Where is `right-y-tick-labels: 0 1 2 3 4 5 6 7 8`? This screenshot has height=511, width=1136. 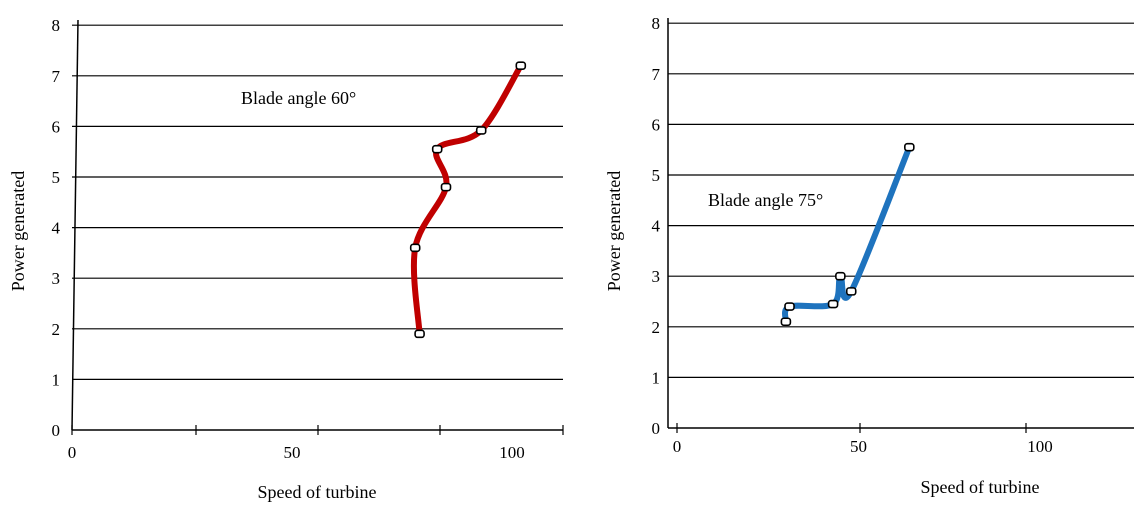 right-y-tick-labels: 0 1 2 3 4 5 6 7 8 is located at coordinates (656, 226).